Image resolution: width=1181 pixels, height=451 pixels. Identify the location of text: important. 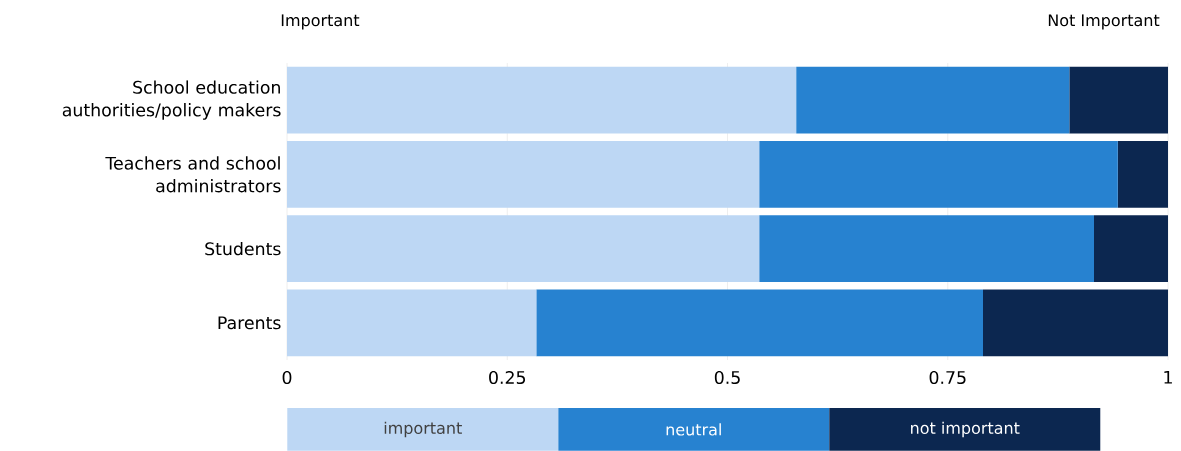
(423, 429).